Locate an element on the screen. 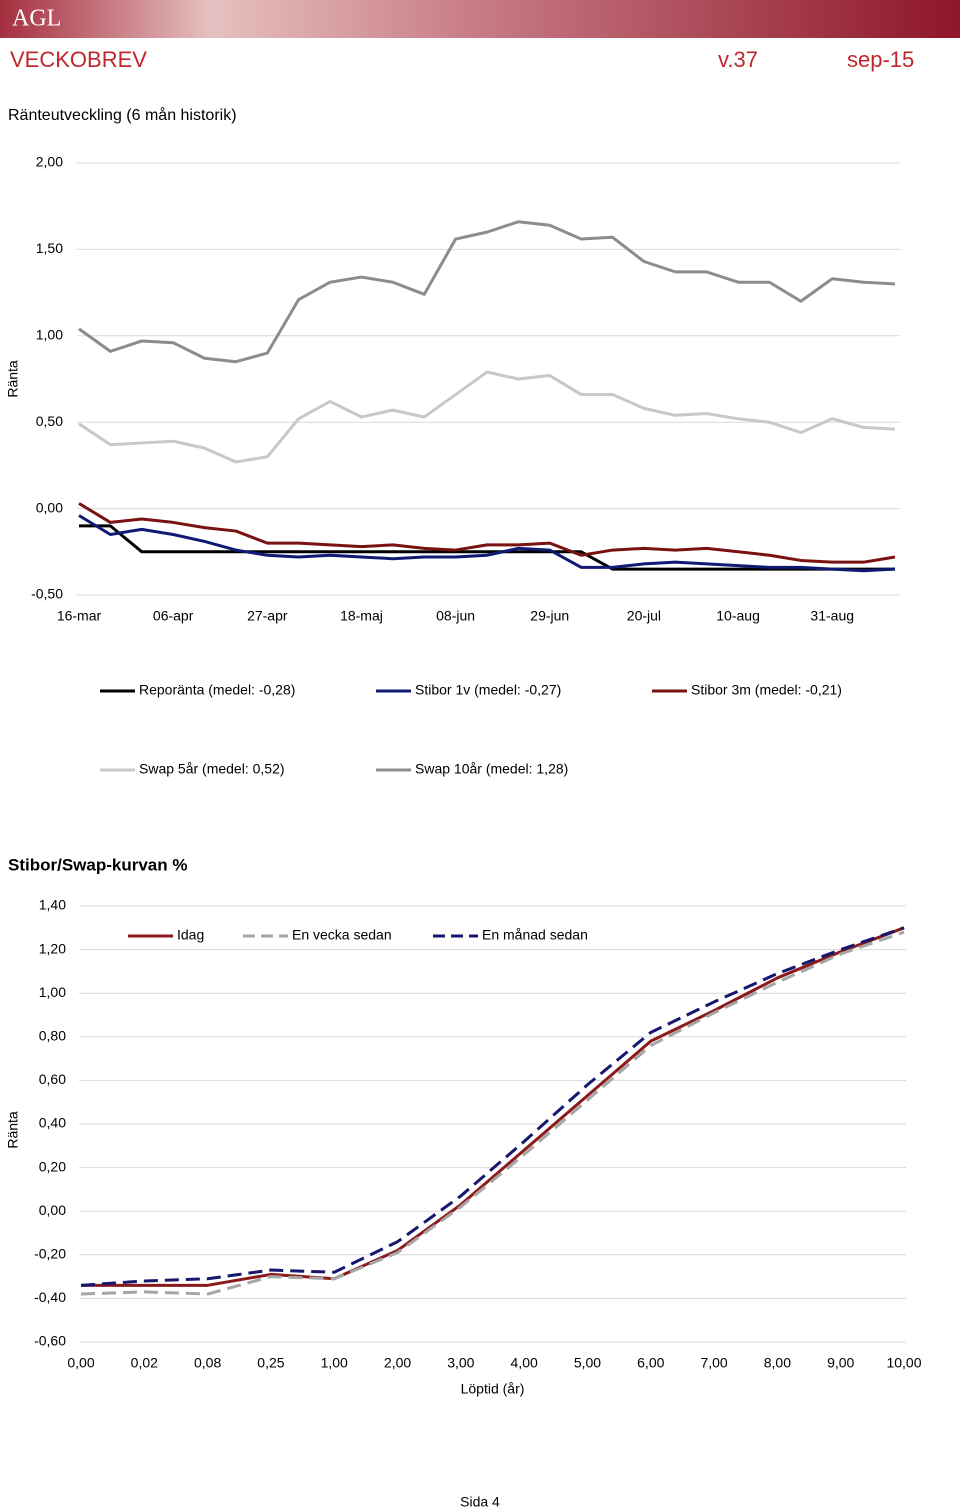 This screenshot has width=960, height=1512. x-tick-label: 0,08 is located at coordinates (207, 1363).